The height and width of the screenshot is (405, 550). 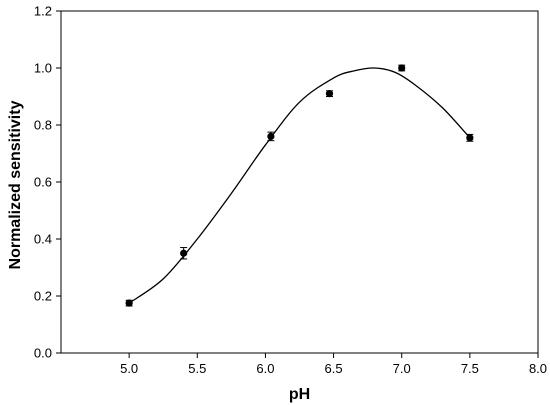 I want to click on y-axis-ticks: 0.0 0.2 0.4 0.6 0.8 1.0 1.2, so click(x=47, y=182).